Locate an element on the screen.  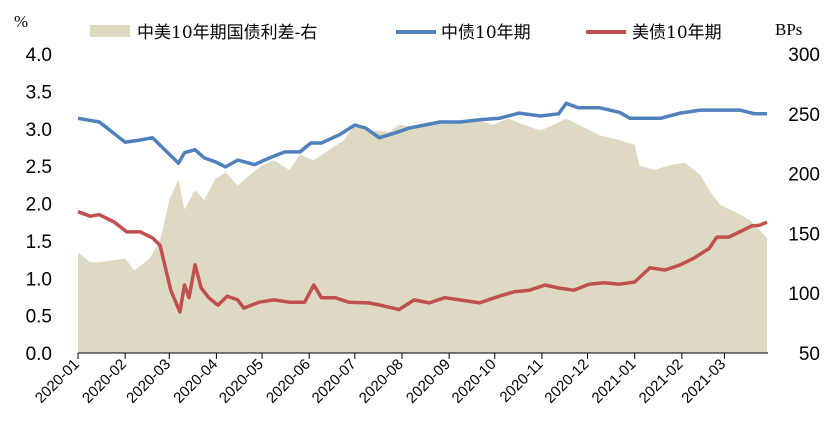
y-right-tick-label: 250 is located at coordinates (804, 115).